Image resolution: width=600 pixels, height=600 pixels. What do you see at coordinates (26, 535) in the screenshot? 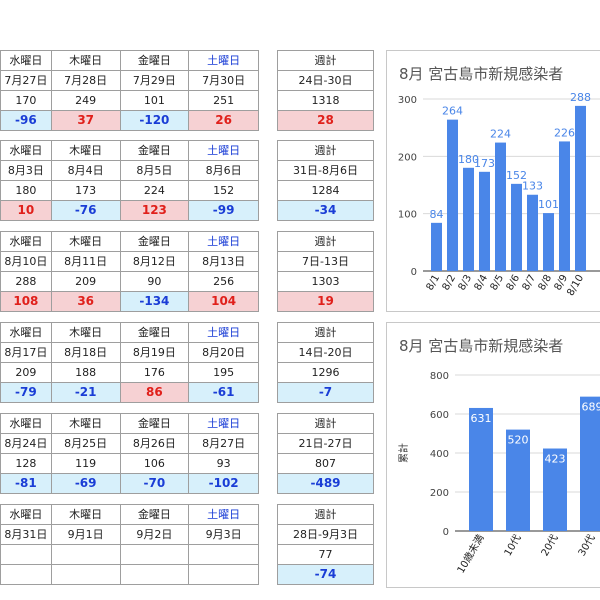
I see `date-cell: 8月31日` at bounding box center [26, 535].